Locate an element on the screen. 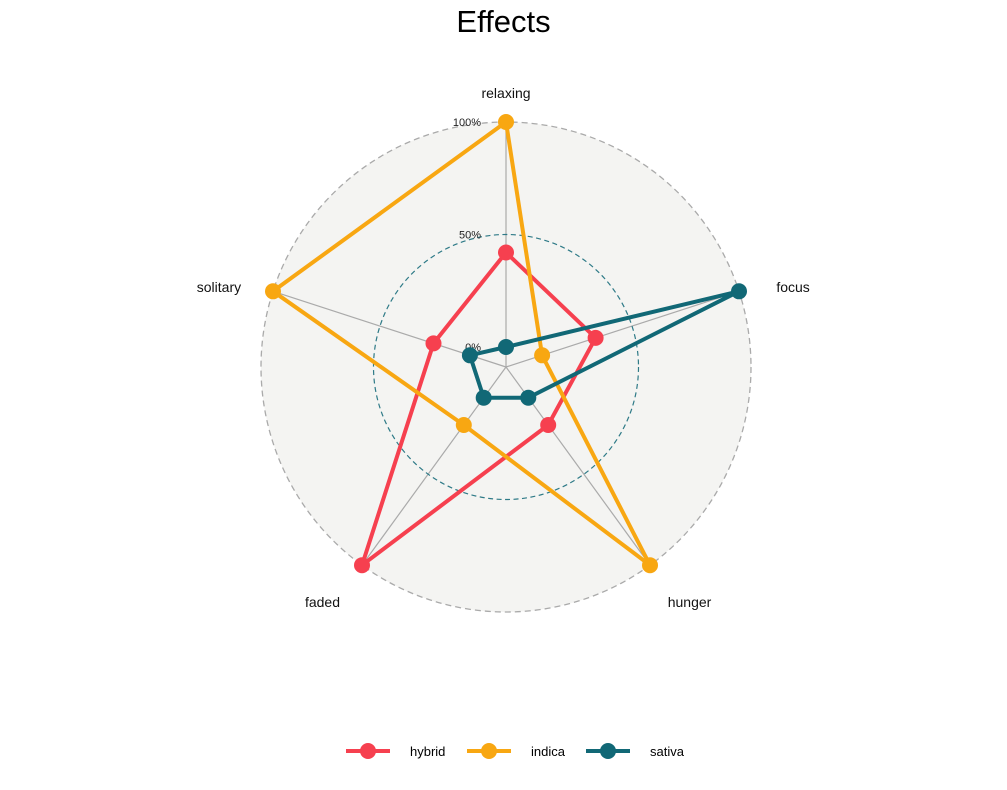 The image size is (1007, 790). data-point-hybrid-hunger is located at coordinates (548, 425).